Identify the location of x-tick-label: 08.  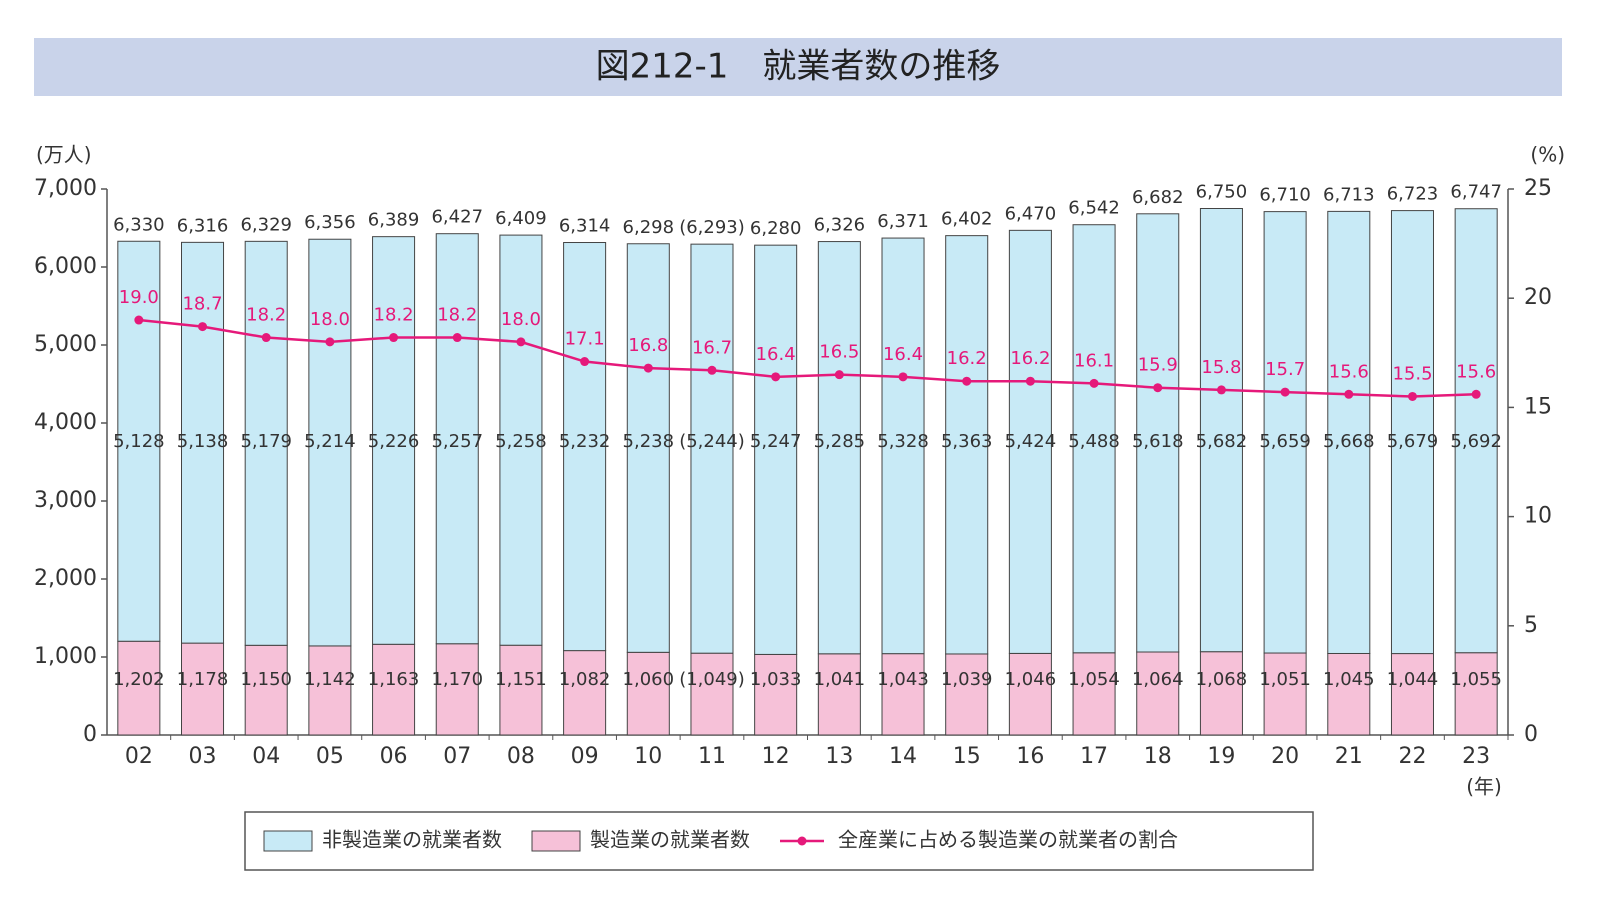
(521, 756).